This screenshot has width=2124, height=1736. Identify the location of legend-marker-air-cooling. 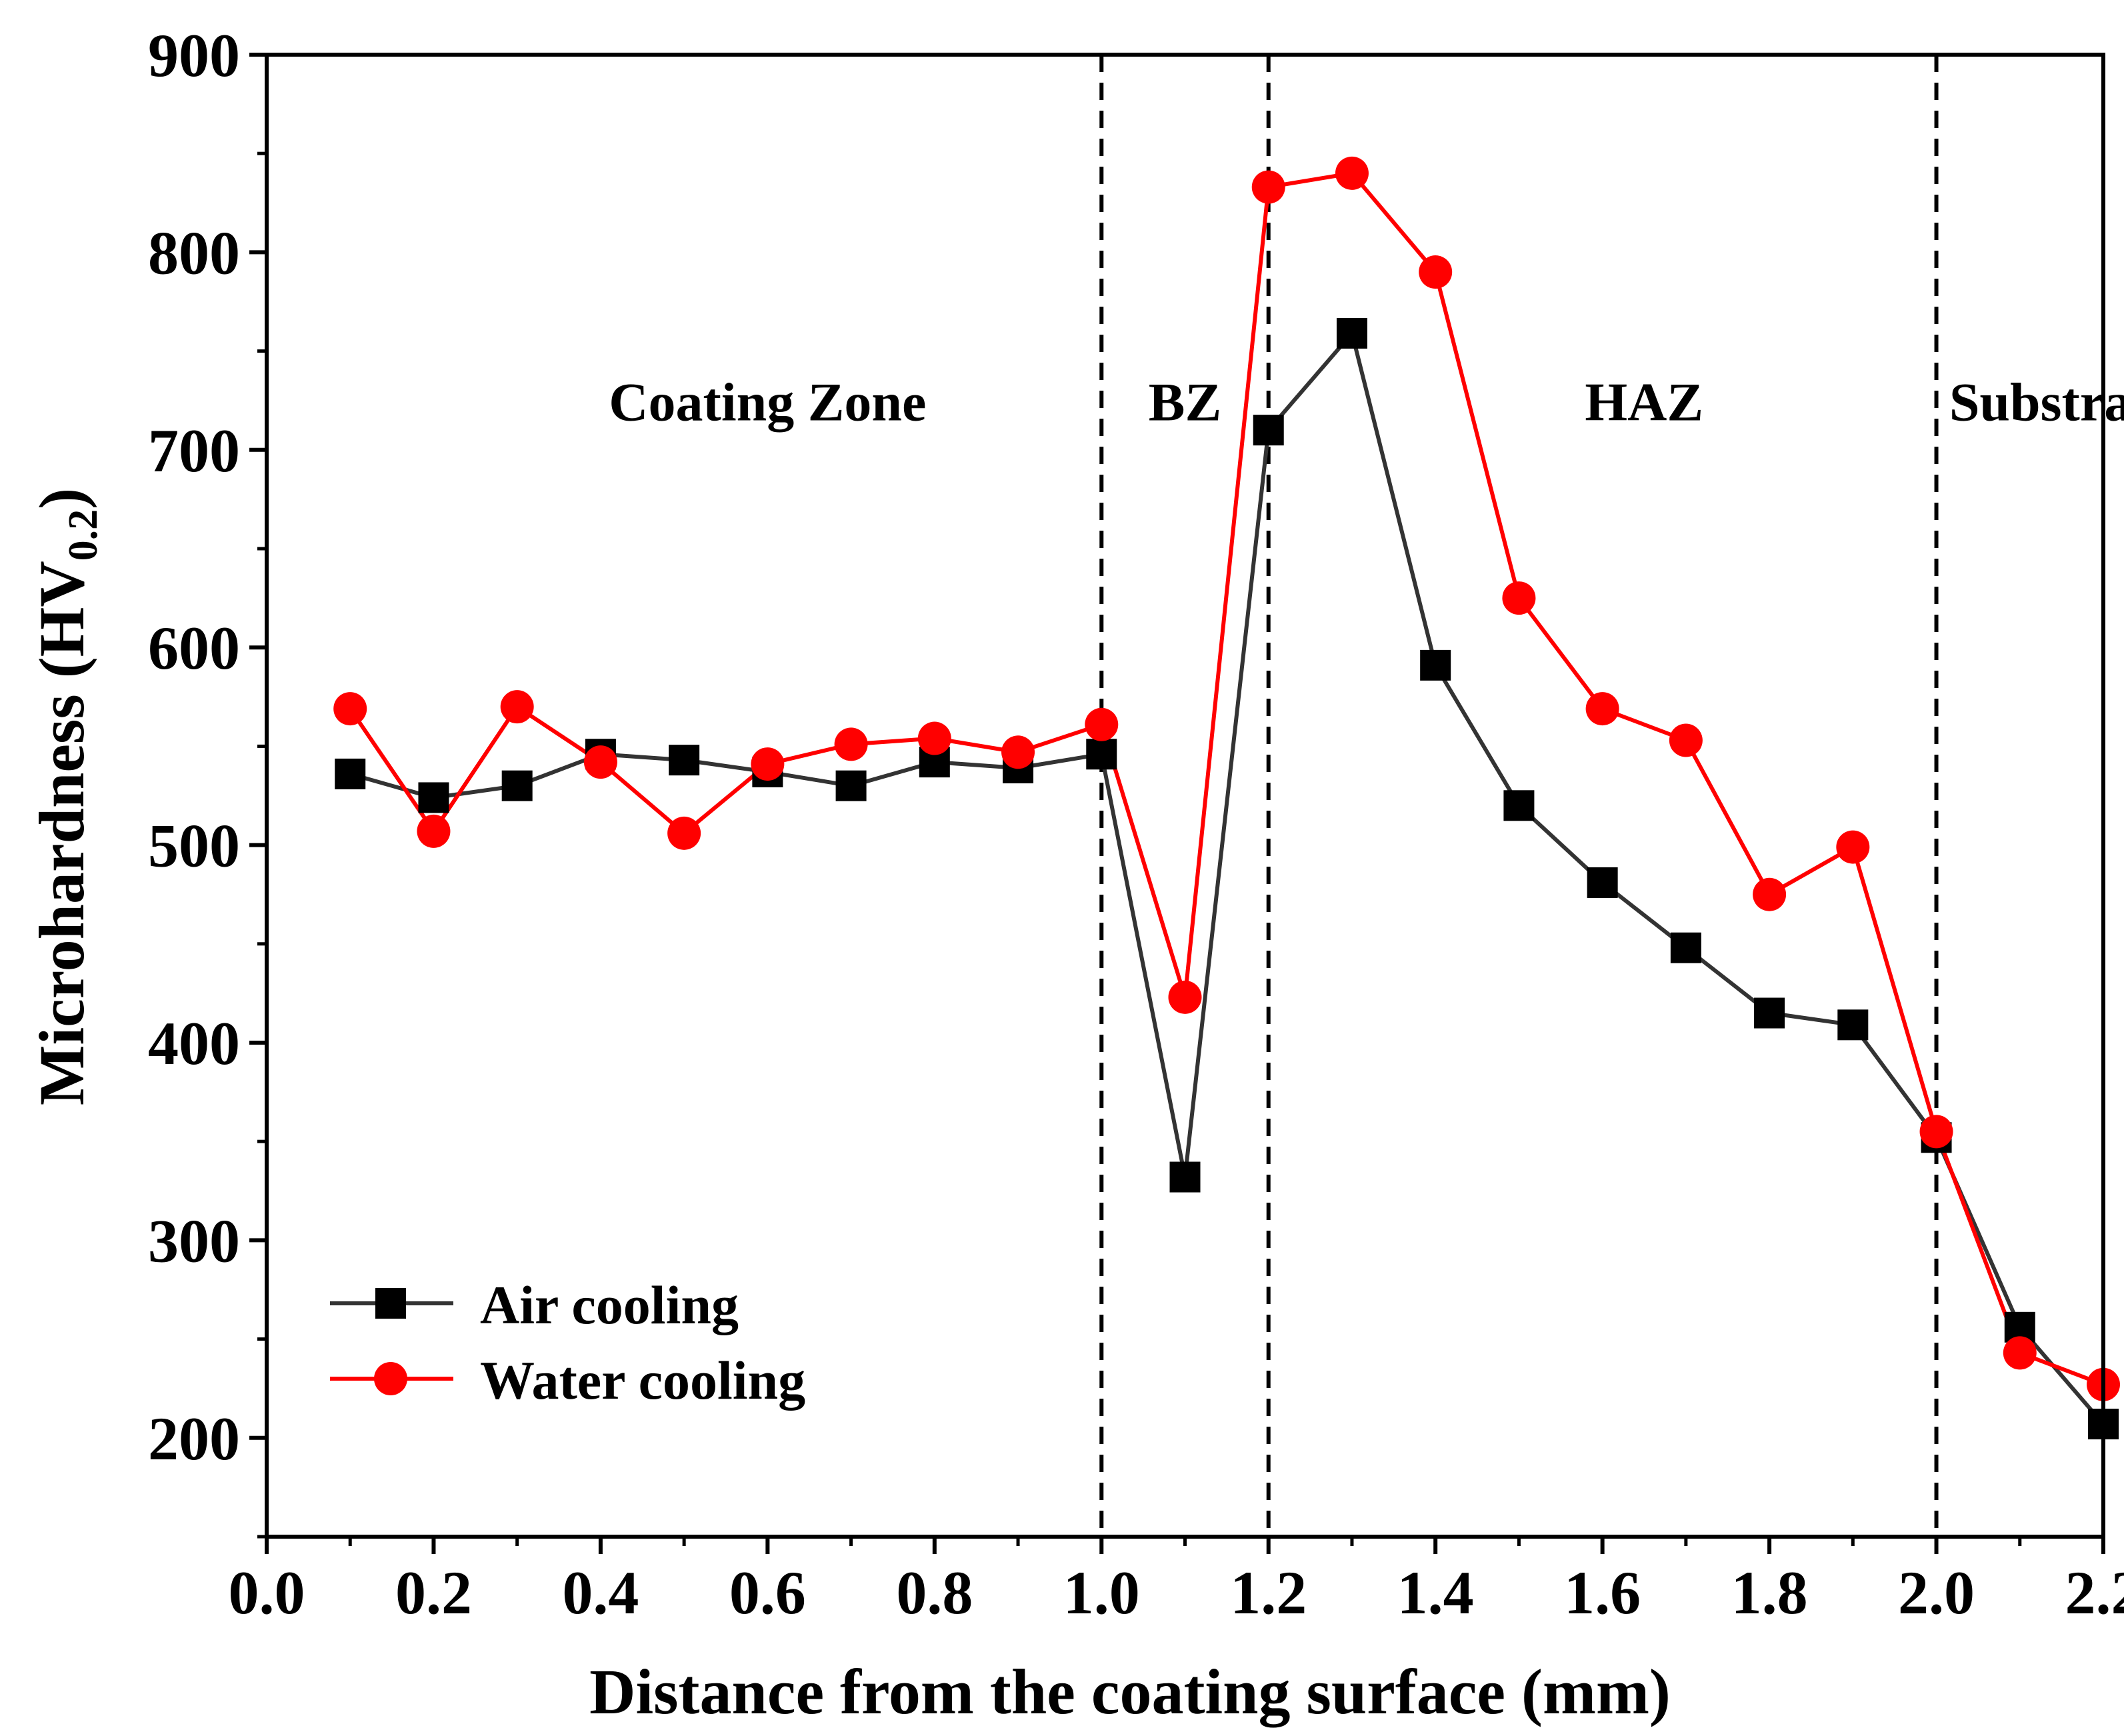
(390, 1303).